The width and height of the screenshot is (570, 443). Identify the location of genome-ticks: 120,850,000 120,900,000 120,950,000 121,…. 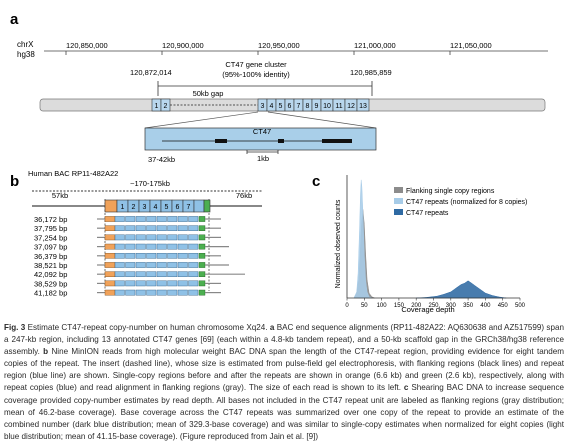
(278, 48).